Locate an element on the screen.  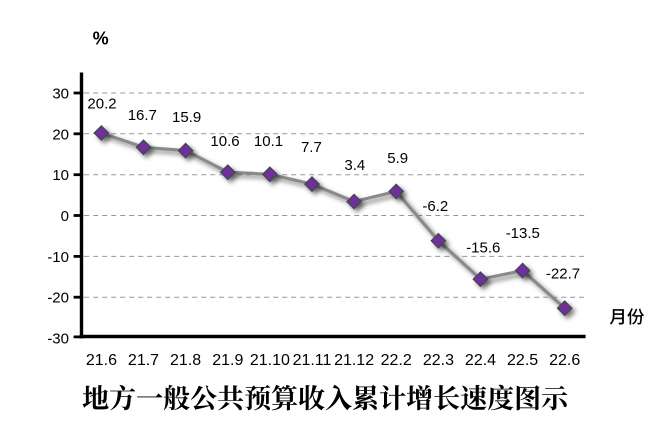
svg-text: 21.12 is located at coordinates (354, 360).